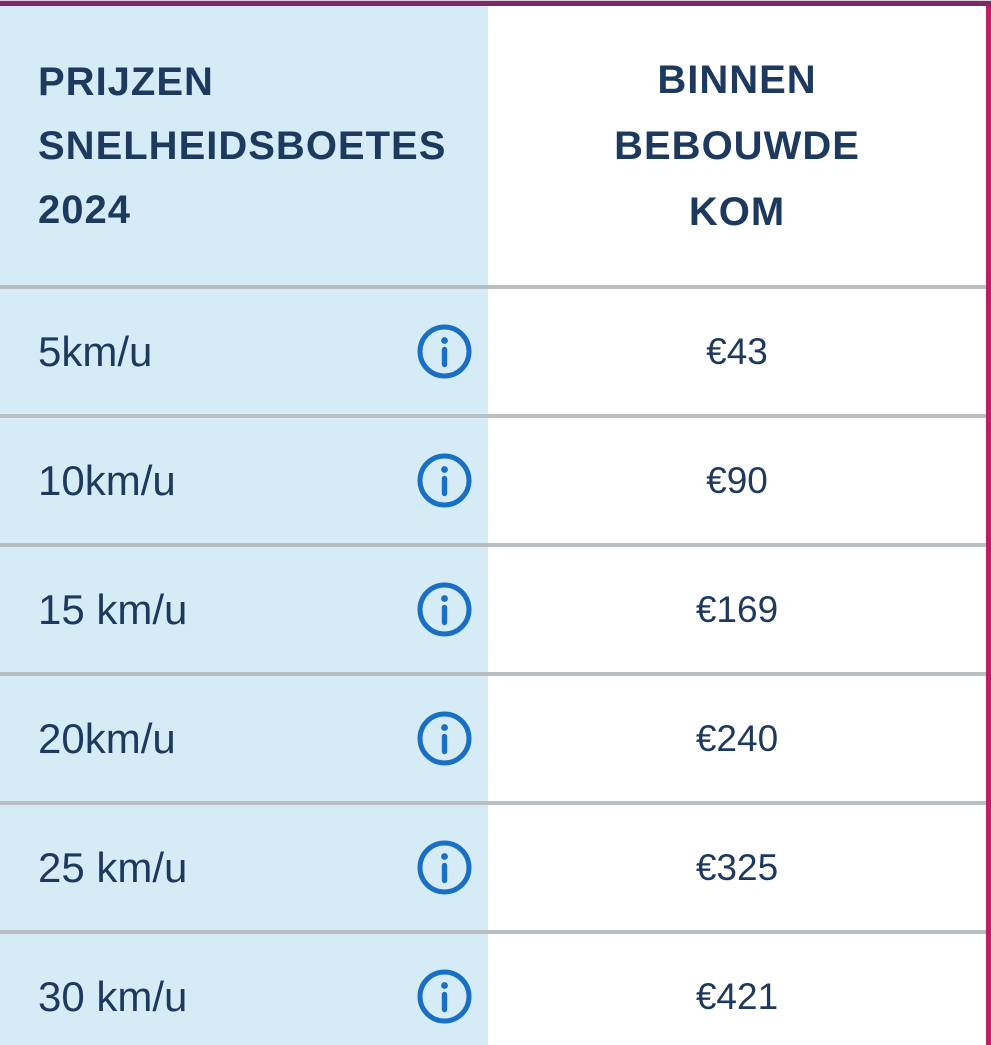 This screenshot has width=991, height=1045. What do you see at coordinates (107, 738) in the screenshot?
I see `speed-label: 20km/u` at bounding box center [107, 738].